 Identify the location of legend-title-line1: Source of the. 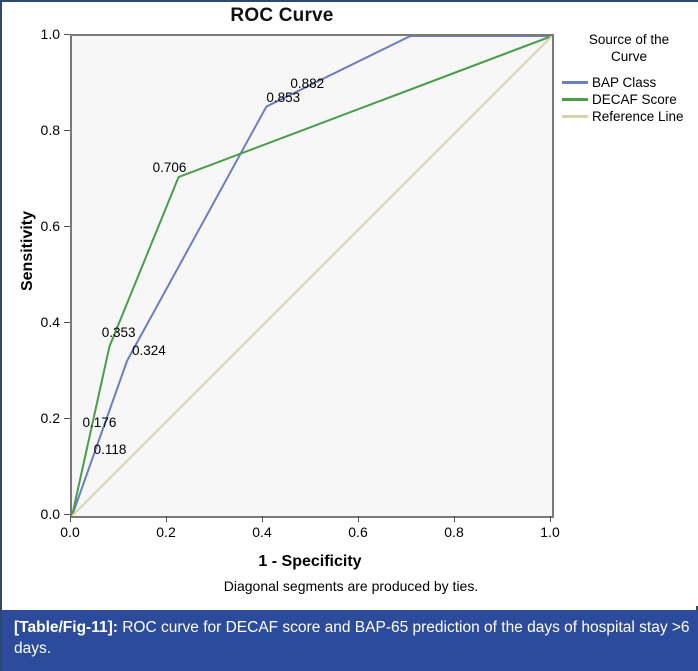
(629, 39).